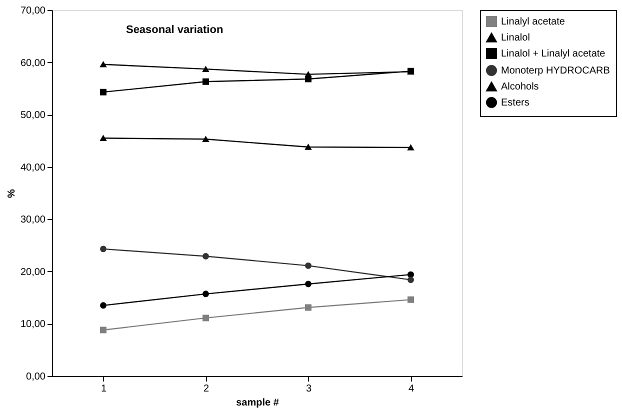 The width and height of the screenshot is (622, 412). Describe the element at coordinates (33, 272) in the screenshot. I see `y-tick-label: 20,00` at that location.